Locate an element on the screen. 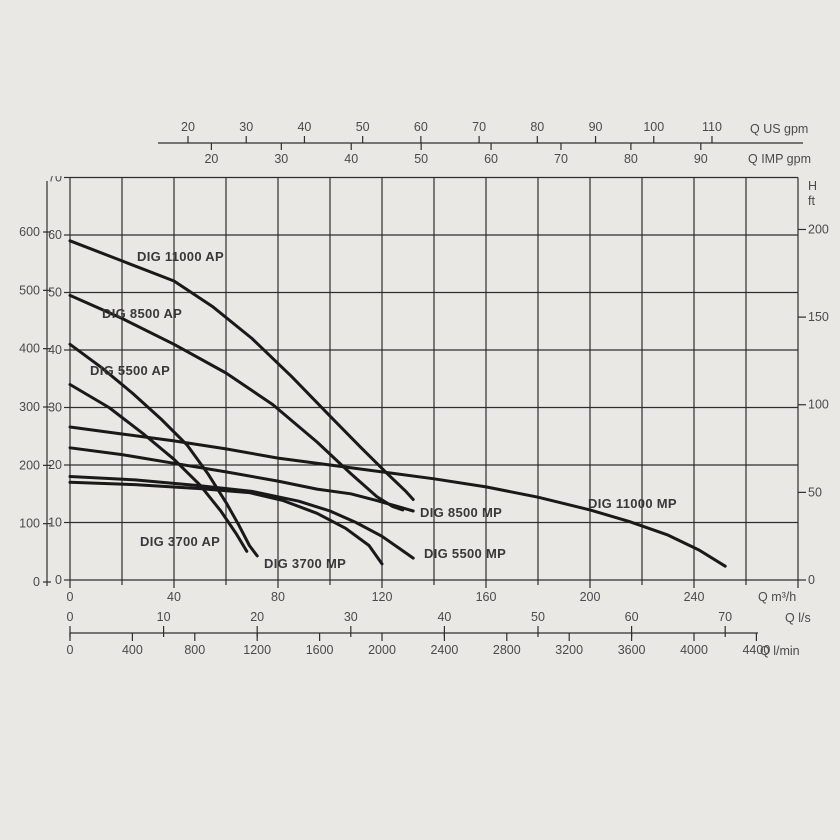 Image resolution: width=840 pixels, height=840 pixels. left-outer-tick-label: 0 is located at coordinates (36, 582).